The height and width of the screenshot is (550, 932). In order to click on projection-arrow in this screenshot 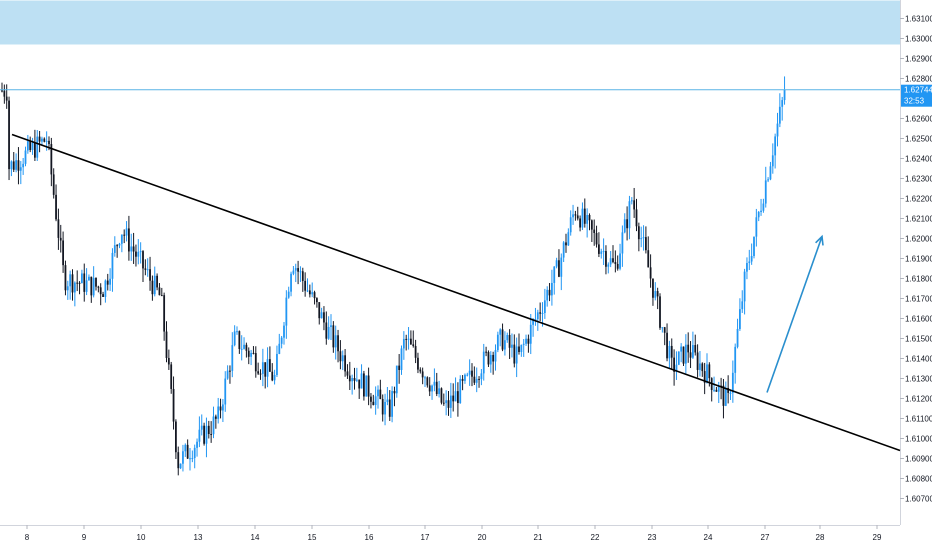, I will do `click(794, 314)`.